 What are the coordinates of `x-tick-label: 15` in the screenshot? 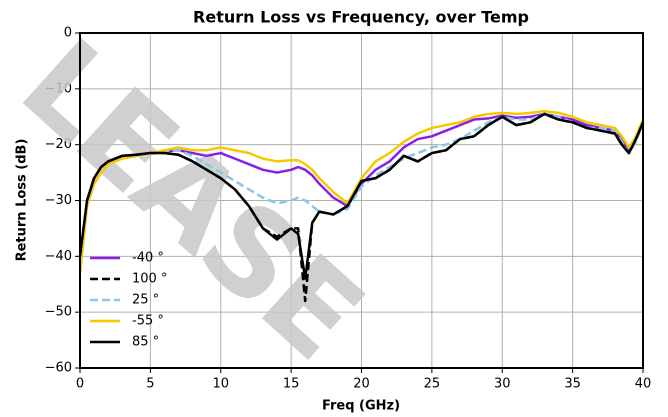 It's located at (291, 384).